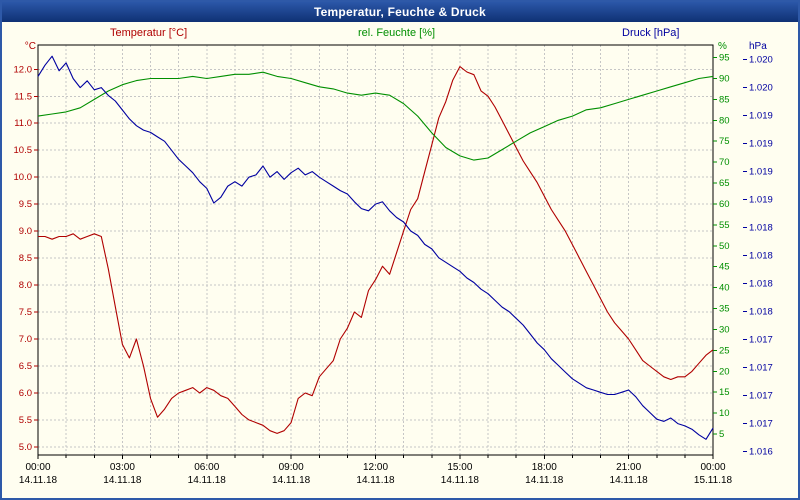 Image resolution: width=800 pixels, height=500 pixels. What do you see at coordinates (206, 467) in the screenshot?
I see `x-axis-time-label: 06:00` at bounding box center [206, 467].